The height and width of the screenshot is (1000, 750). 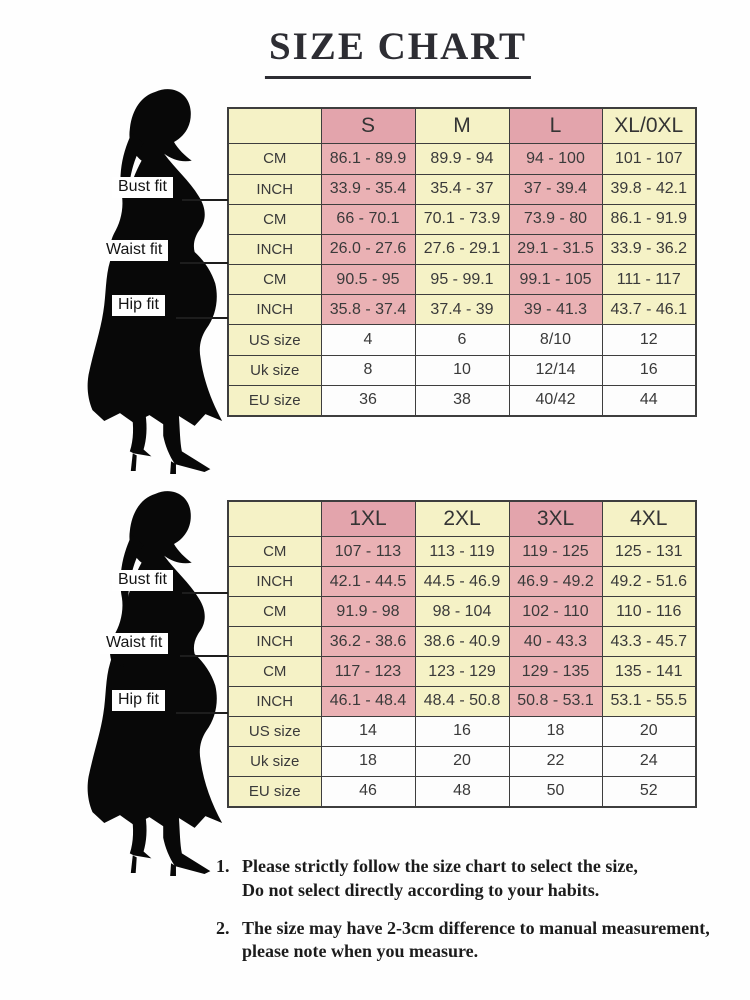 I want to click on size-cell: 37.4 - 39, so click(x=462, y=310).